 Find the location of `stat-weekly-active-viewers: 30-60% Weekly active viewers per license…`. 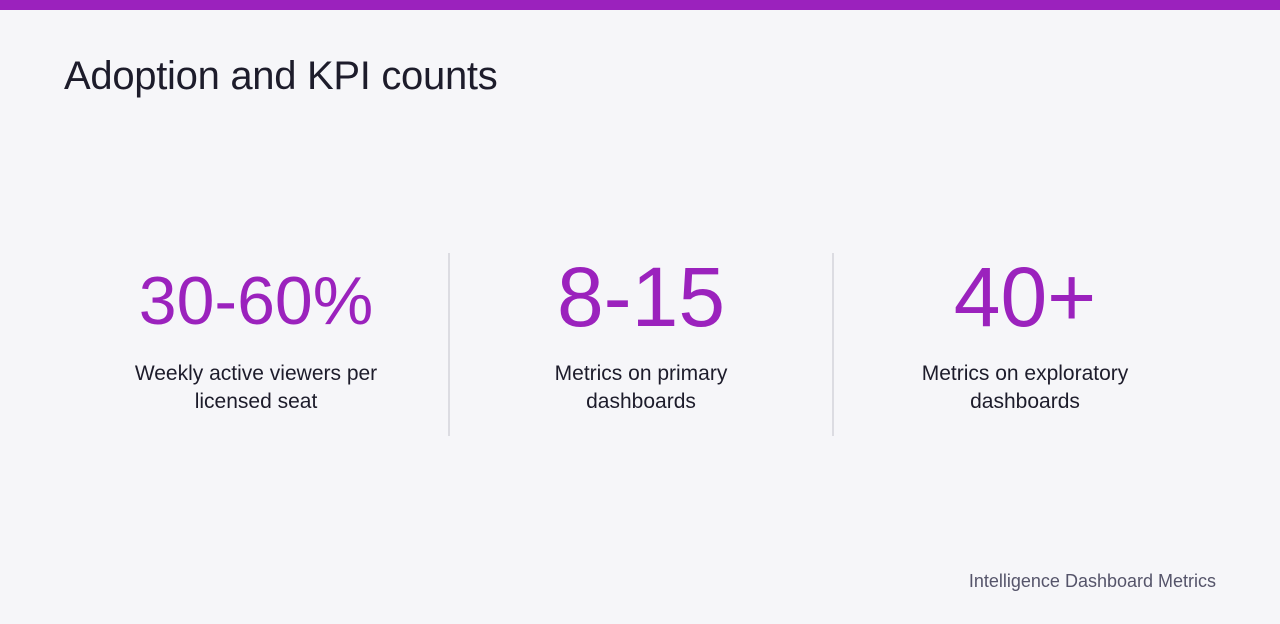

stat-weekly-active-viewers: 30-60% Weekly active viewers per license… is located at coordinates (256, 344).